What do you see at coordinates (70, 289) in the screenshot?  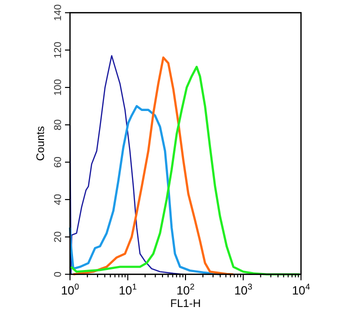 I see `x-tick-label: 10$^{0}$` at bounding box center [70, 289].